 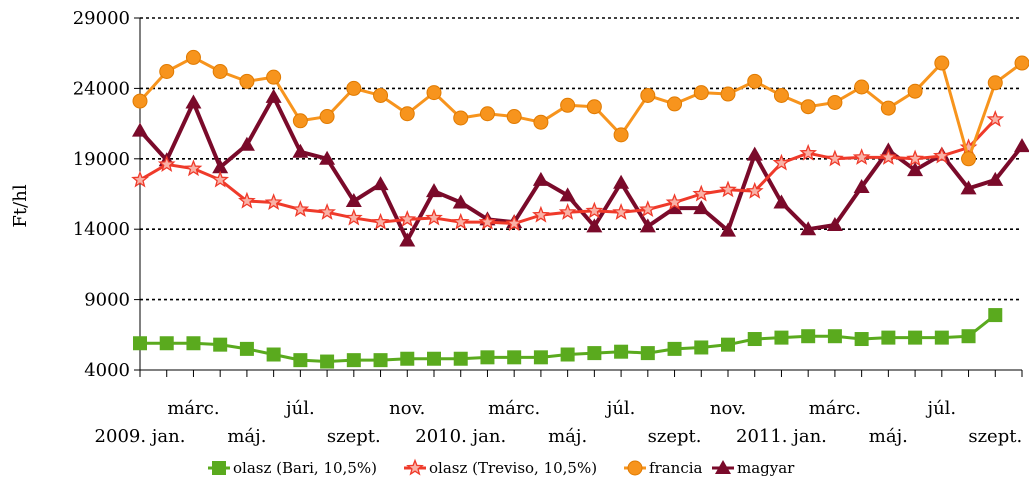 What do you see at coordinates (107, 370) in the screenshot?
I see `y-tick-label: 4000` at bounding box center [107, 370].